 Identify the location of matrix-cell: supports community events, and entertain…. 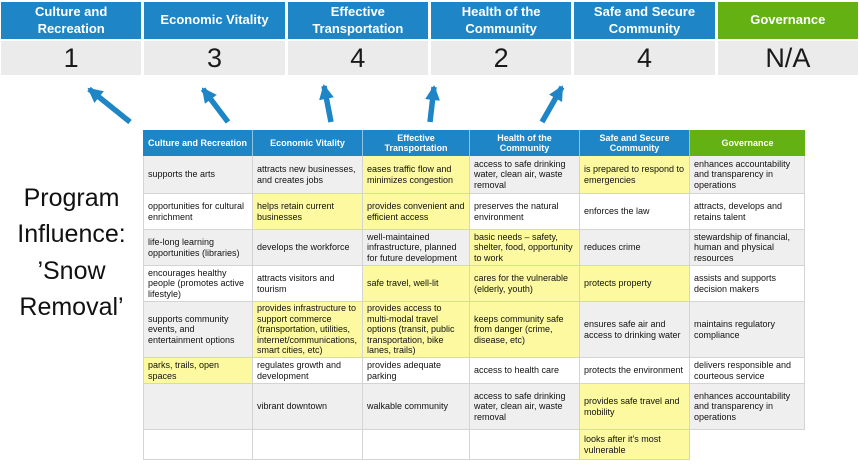
(198, 330).